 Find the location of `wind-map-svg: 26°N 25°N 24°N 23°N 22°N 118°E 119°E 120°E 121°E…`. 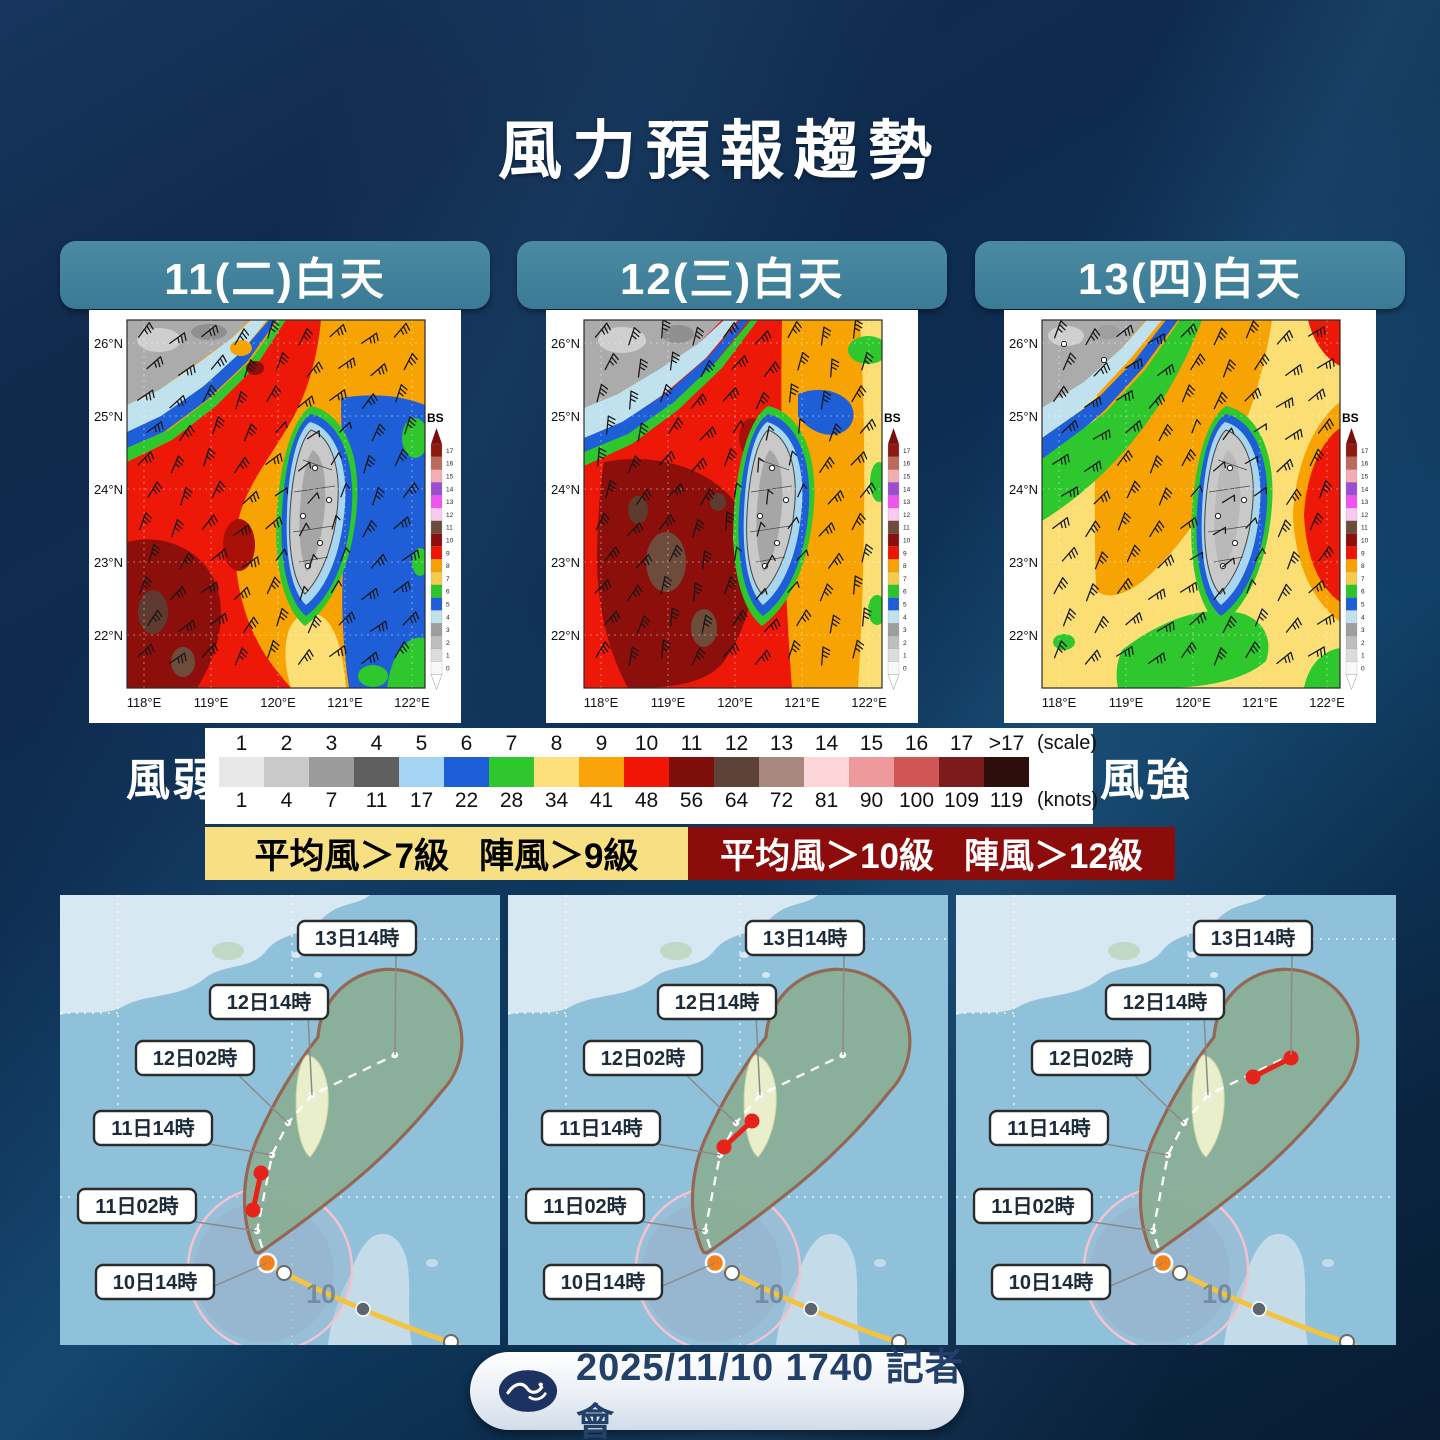

wind-map-svg: 26°N 25°N 24°N 23°N 22°N 118°E 119°E 120°E 121°E… is located at coordinates (274, 514).